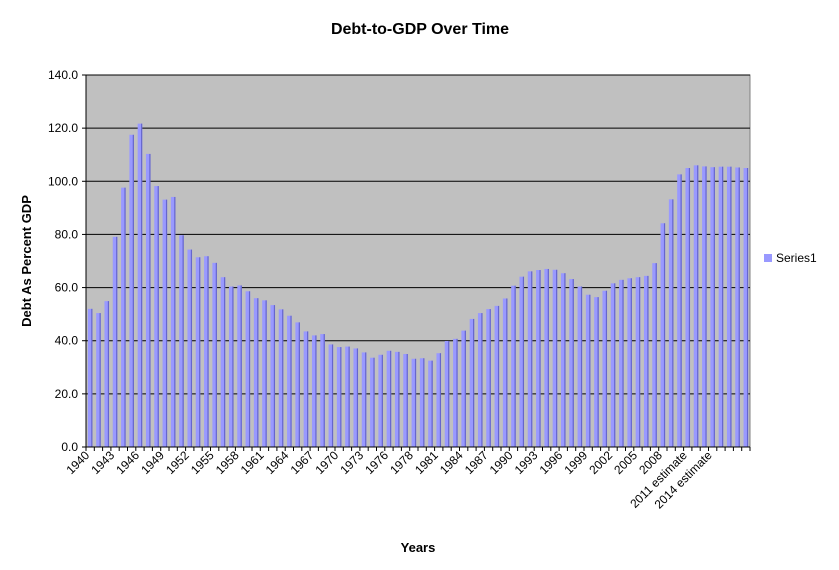 This screenshot has width=839, height=570. Describe the element at coordinates (526, 462) in the screenshot. I see `x-tick-label: 1993` at that location.